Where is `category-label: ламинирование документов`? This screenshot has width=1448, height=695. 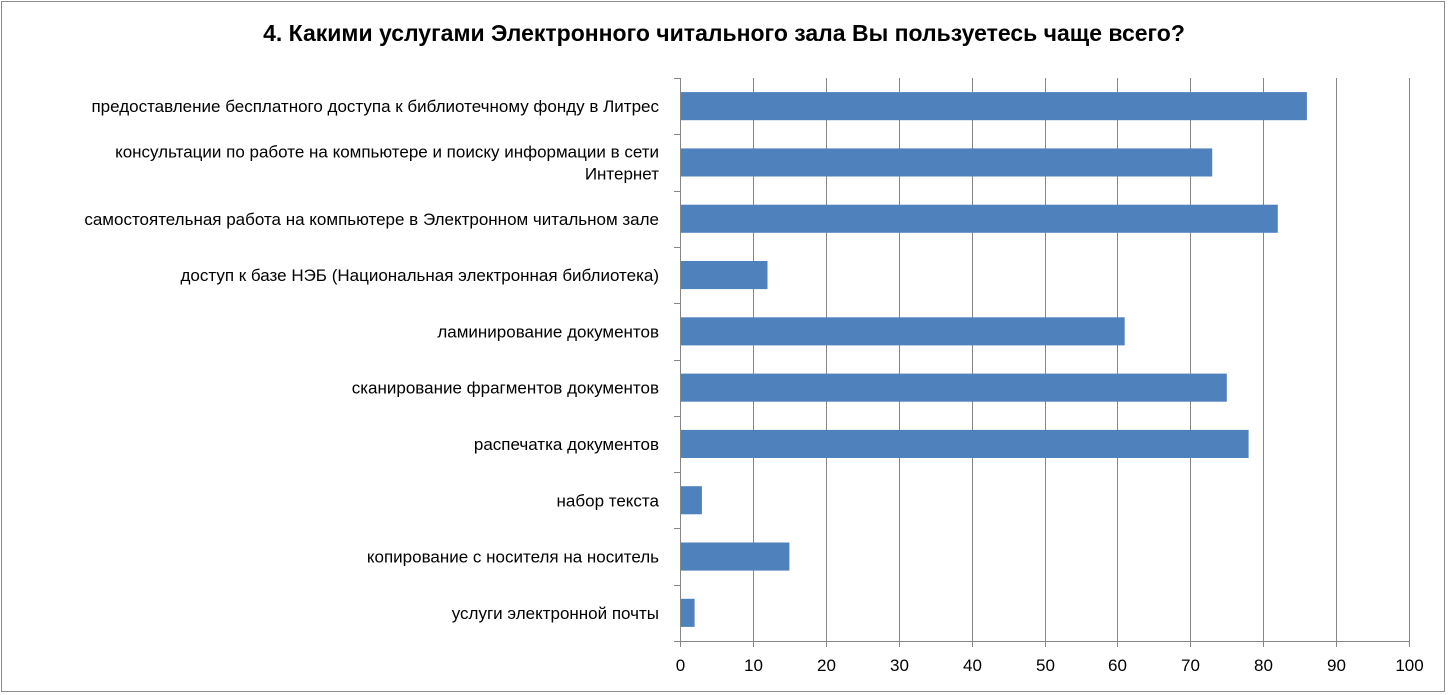 category-label: ламинирование документов is located at coordinates (548, 331).